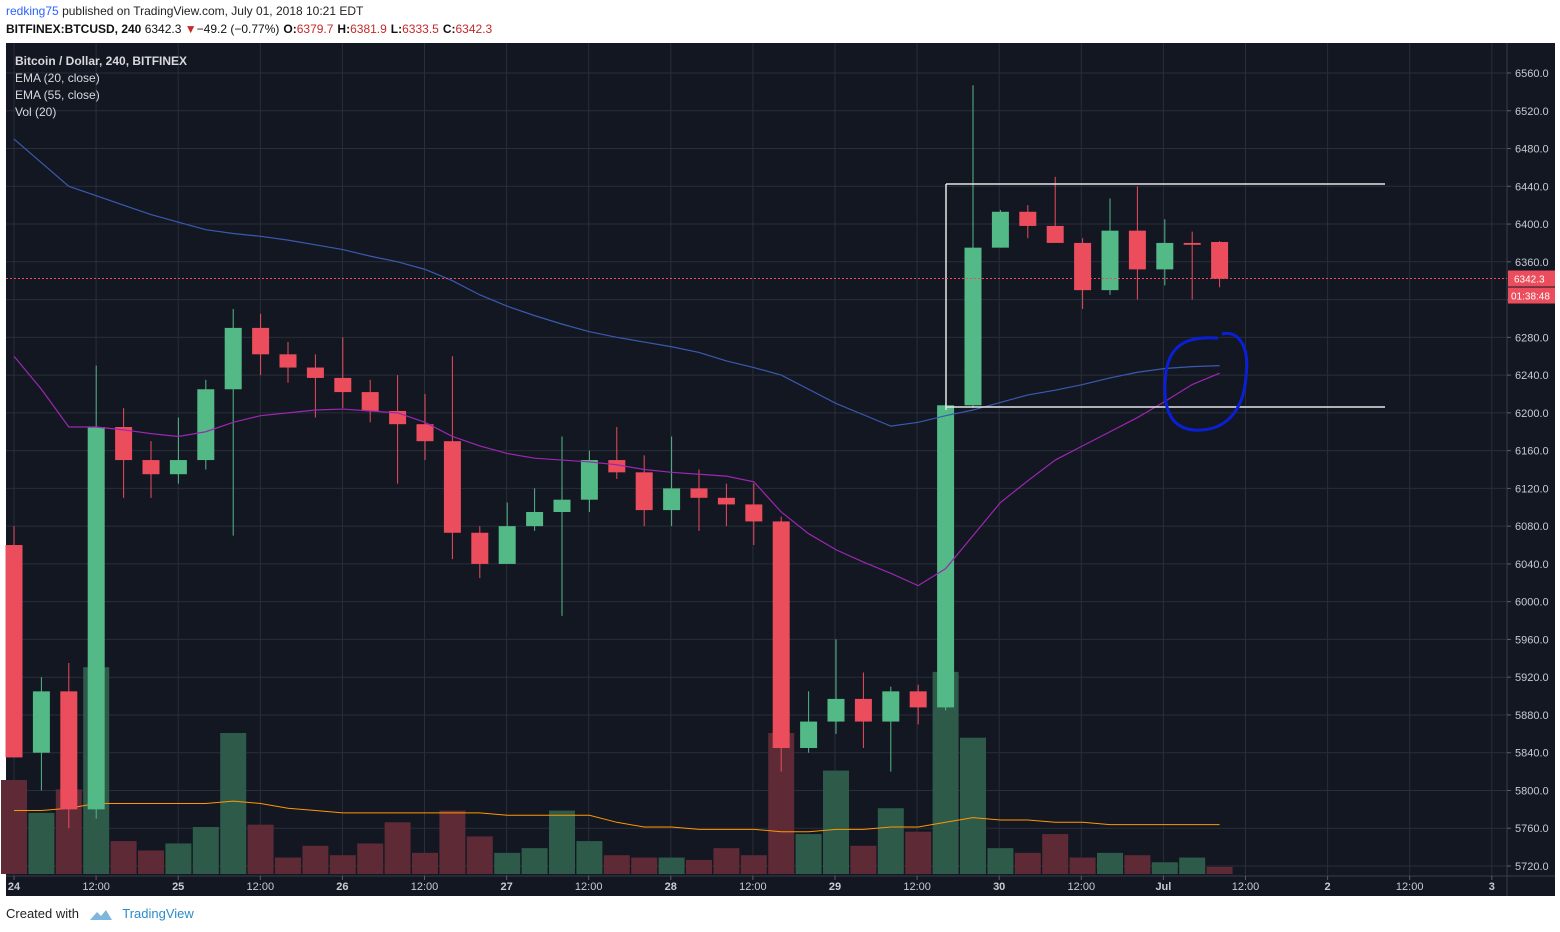 This screenshot has width=1560, height=932. What do you see at coordinates (158, 913) in the screenshot?
I see `tradingview-link: TradingView` at bounding box center [158, 913].